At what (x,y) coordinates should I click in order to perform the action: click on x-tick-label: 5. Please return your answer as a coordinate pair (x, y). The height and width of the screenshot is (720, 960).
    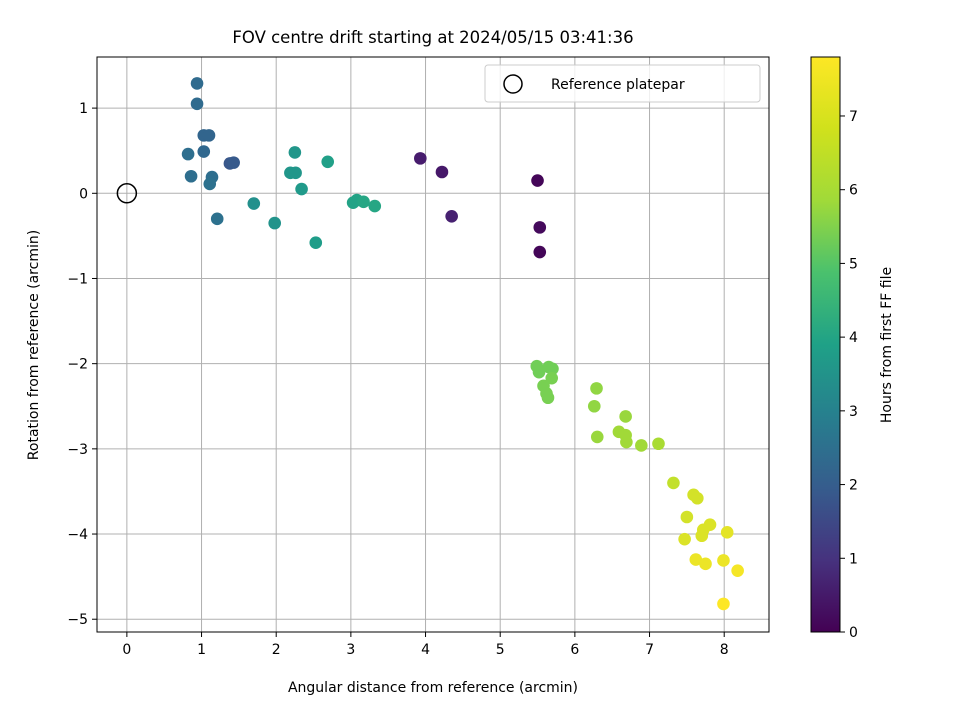
    Looking at the image, I should click on (500, 650).